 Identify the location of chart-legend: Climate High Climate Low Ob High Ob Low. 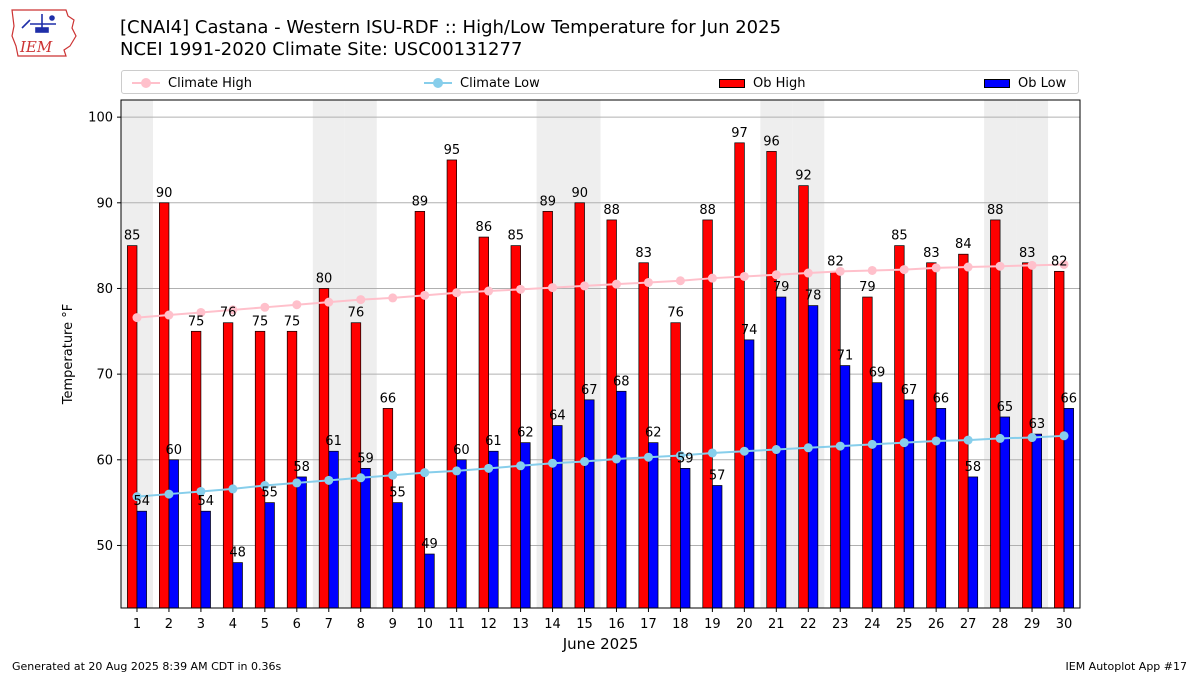
(600, 82).